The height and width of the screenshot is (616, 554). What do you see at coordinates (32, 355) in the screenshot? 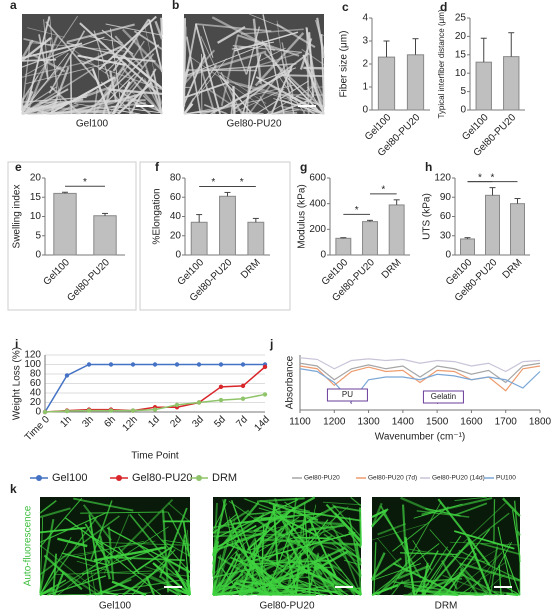
I see `y-tick-label: 120` at bounding box center [32, 355].